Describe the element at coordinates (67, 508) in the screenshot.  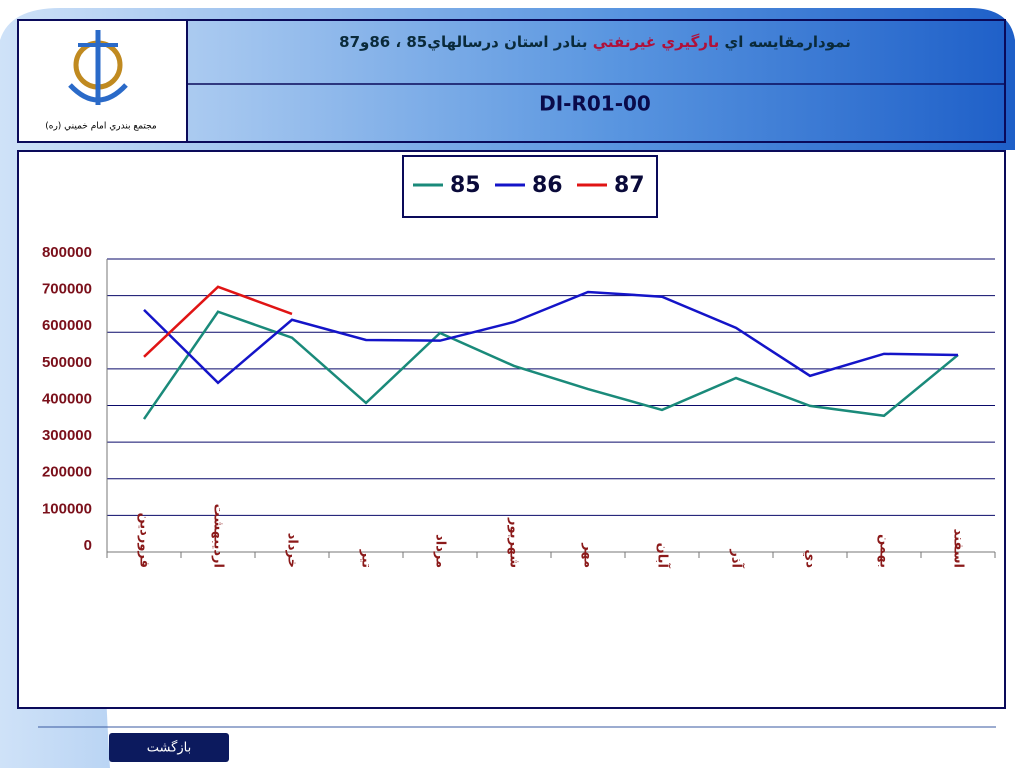
I see `y-tick-label: 100000` at that location.